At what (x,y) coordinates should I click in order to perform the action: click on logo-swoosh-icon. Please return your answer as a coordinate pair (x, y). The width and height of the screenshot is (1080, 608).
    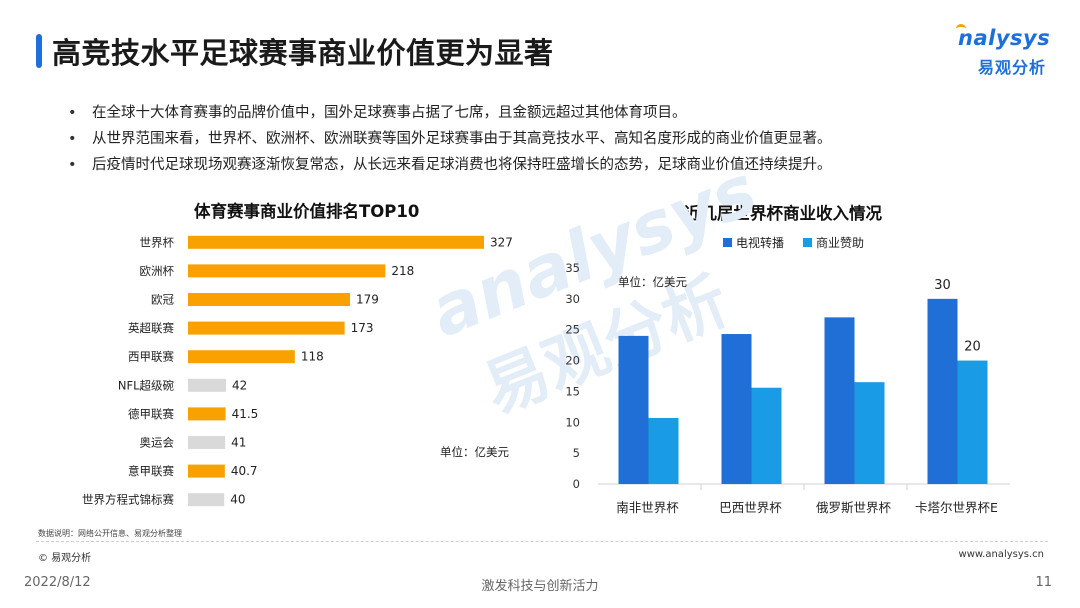
    Looking at the image, I should click on (961, 28).